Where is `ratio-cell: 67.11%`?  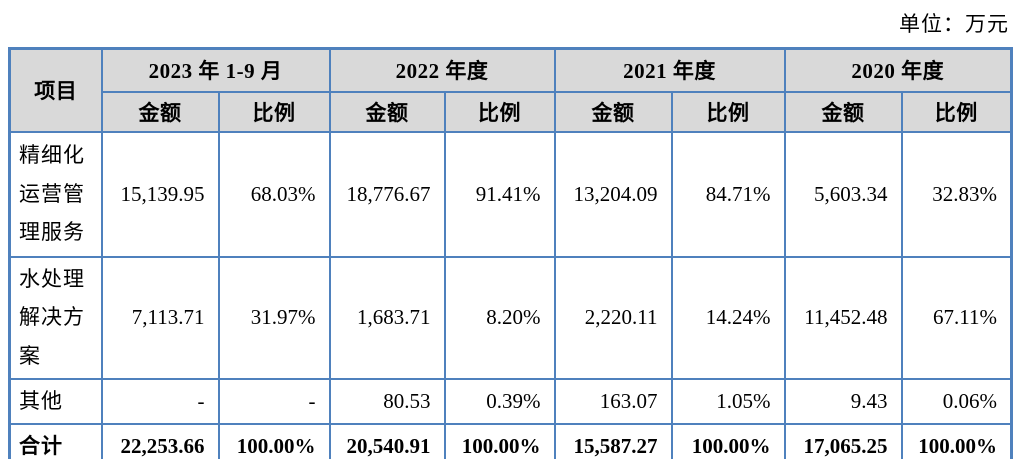 ratio-cell: 67.11% is located at coordinates (956, 318).